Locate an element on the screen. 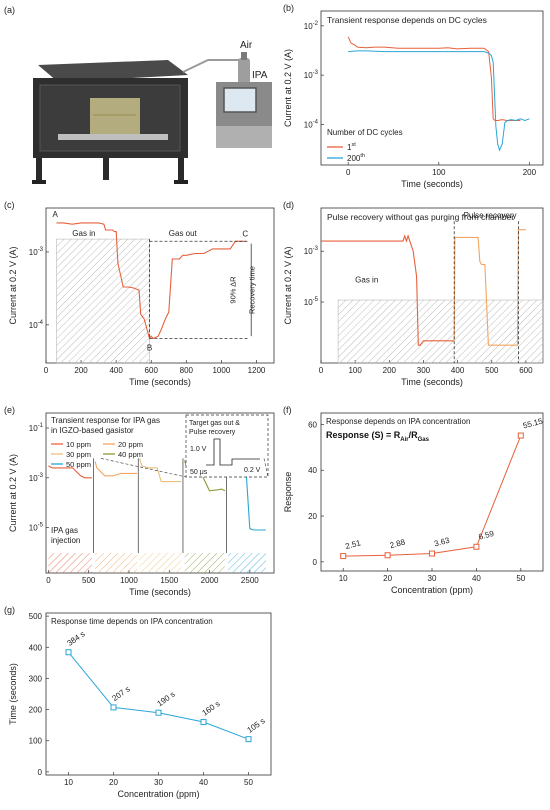 Image resolution: width=550 pixels, height=810 pixels. pulse-width-label: 50 μs is located at coordinates (199, 472).